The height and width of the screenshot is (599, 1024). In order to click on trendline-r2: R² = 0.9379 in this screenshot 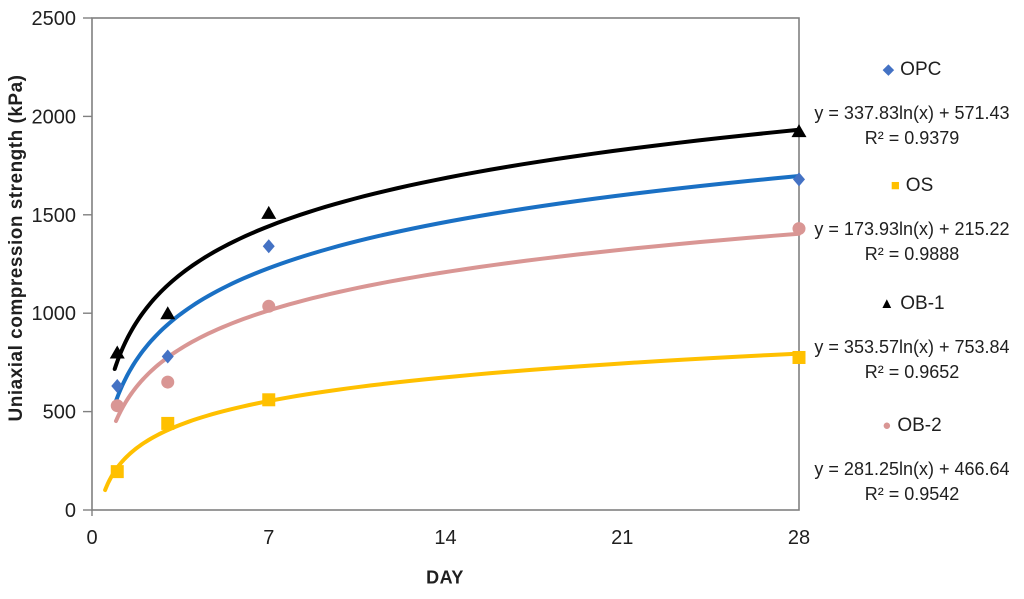, I will do `click(912, 138)`.